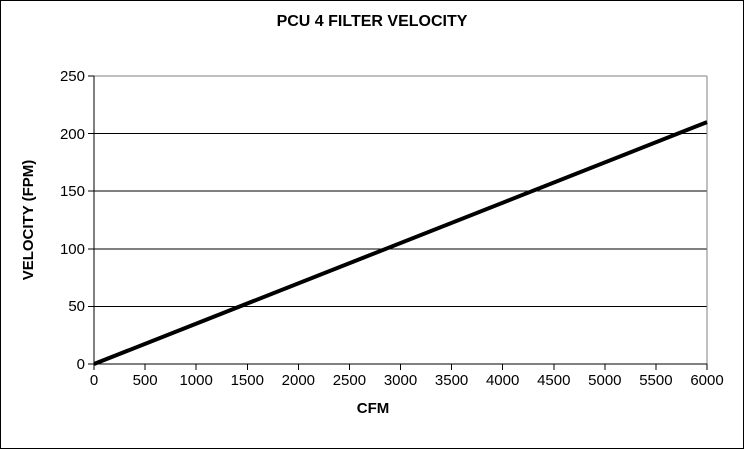 The image size is (744, 449). What do you see at coordinates (373, 408) in the screenshot?
I see `x-axis-title: CFM` at bounding box center [373, 408].